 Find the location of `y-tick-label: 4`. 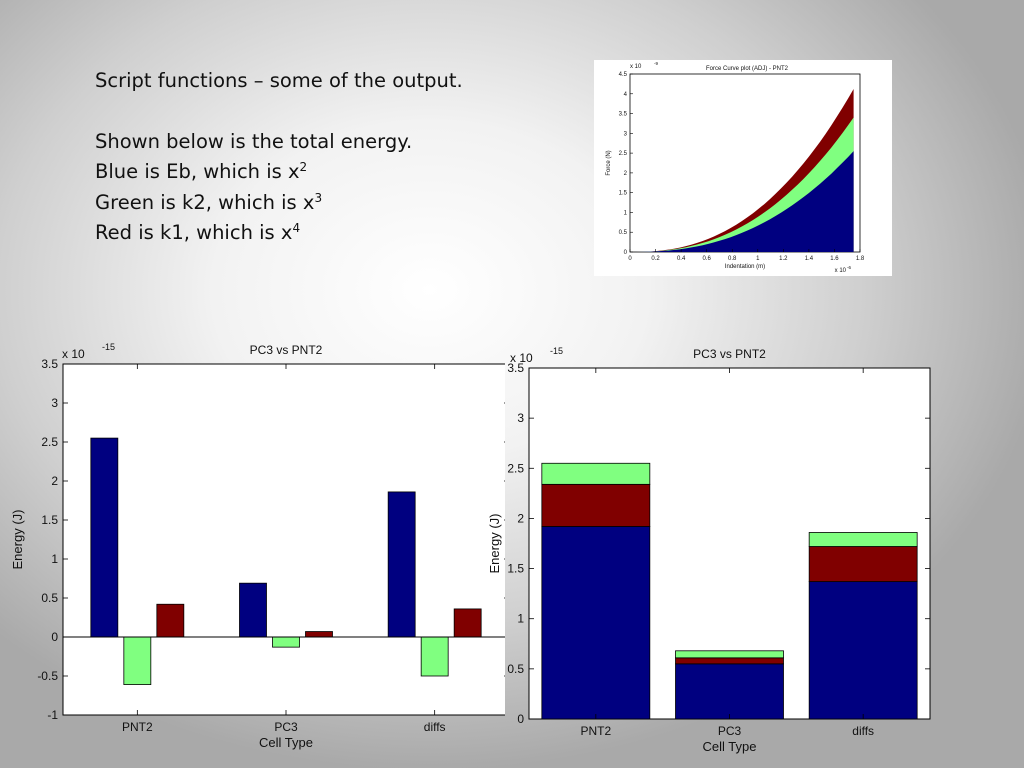

y-tick-label: 4 is located at coordinates (626, 95).